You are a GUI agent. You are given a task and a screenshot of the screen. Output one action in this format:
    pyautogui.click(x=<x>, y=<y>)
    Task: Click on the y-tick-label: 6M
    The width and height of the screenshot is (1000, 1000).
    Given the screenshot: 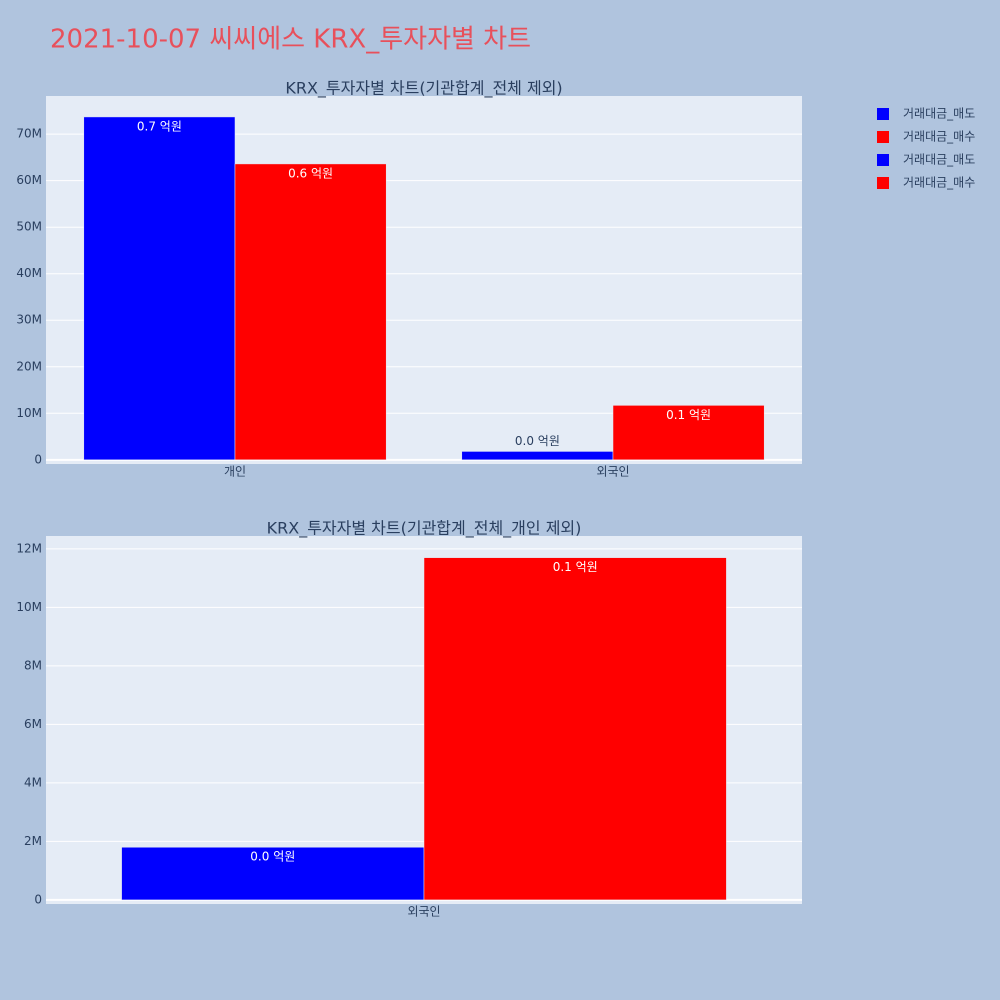 What is the action you would take?
    pyautogui.click(x=33, y=724)
    